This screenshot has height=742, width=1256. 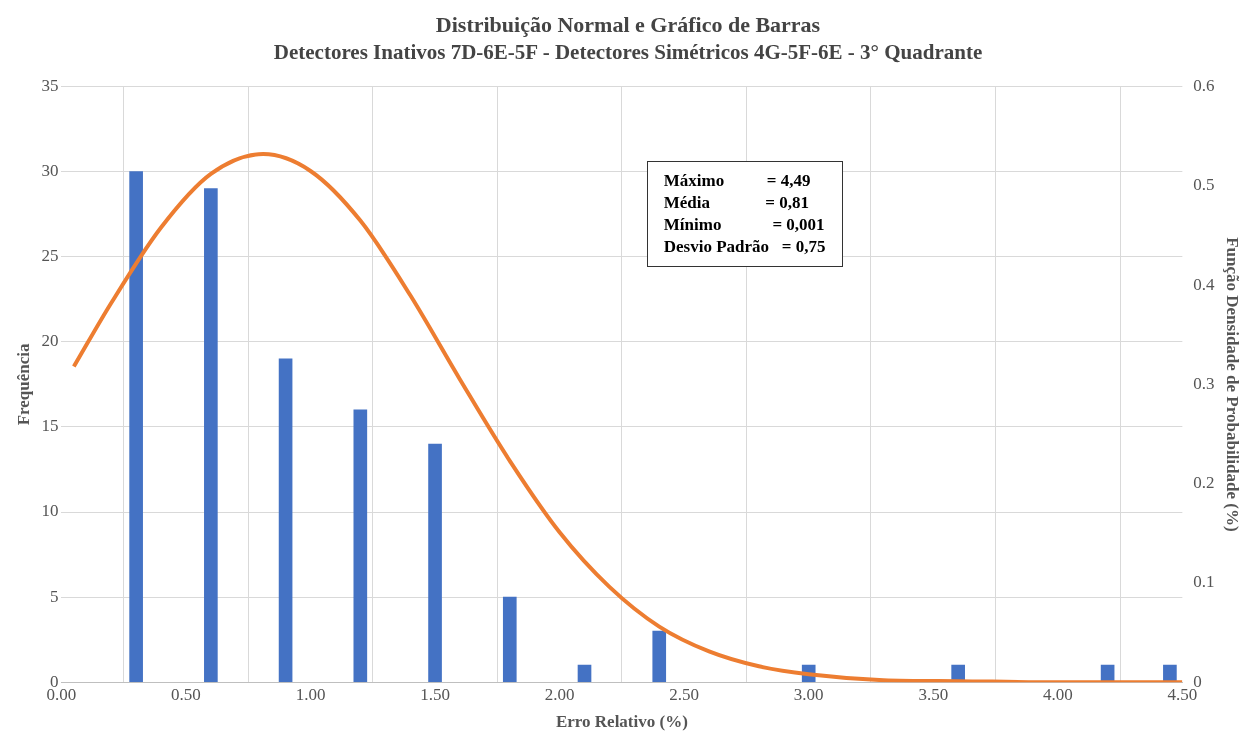 I want to click on annotation: Máximo = 4,49, so click(x=737, y=181).